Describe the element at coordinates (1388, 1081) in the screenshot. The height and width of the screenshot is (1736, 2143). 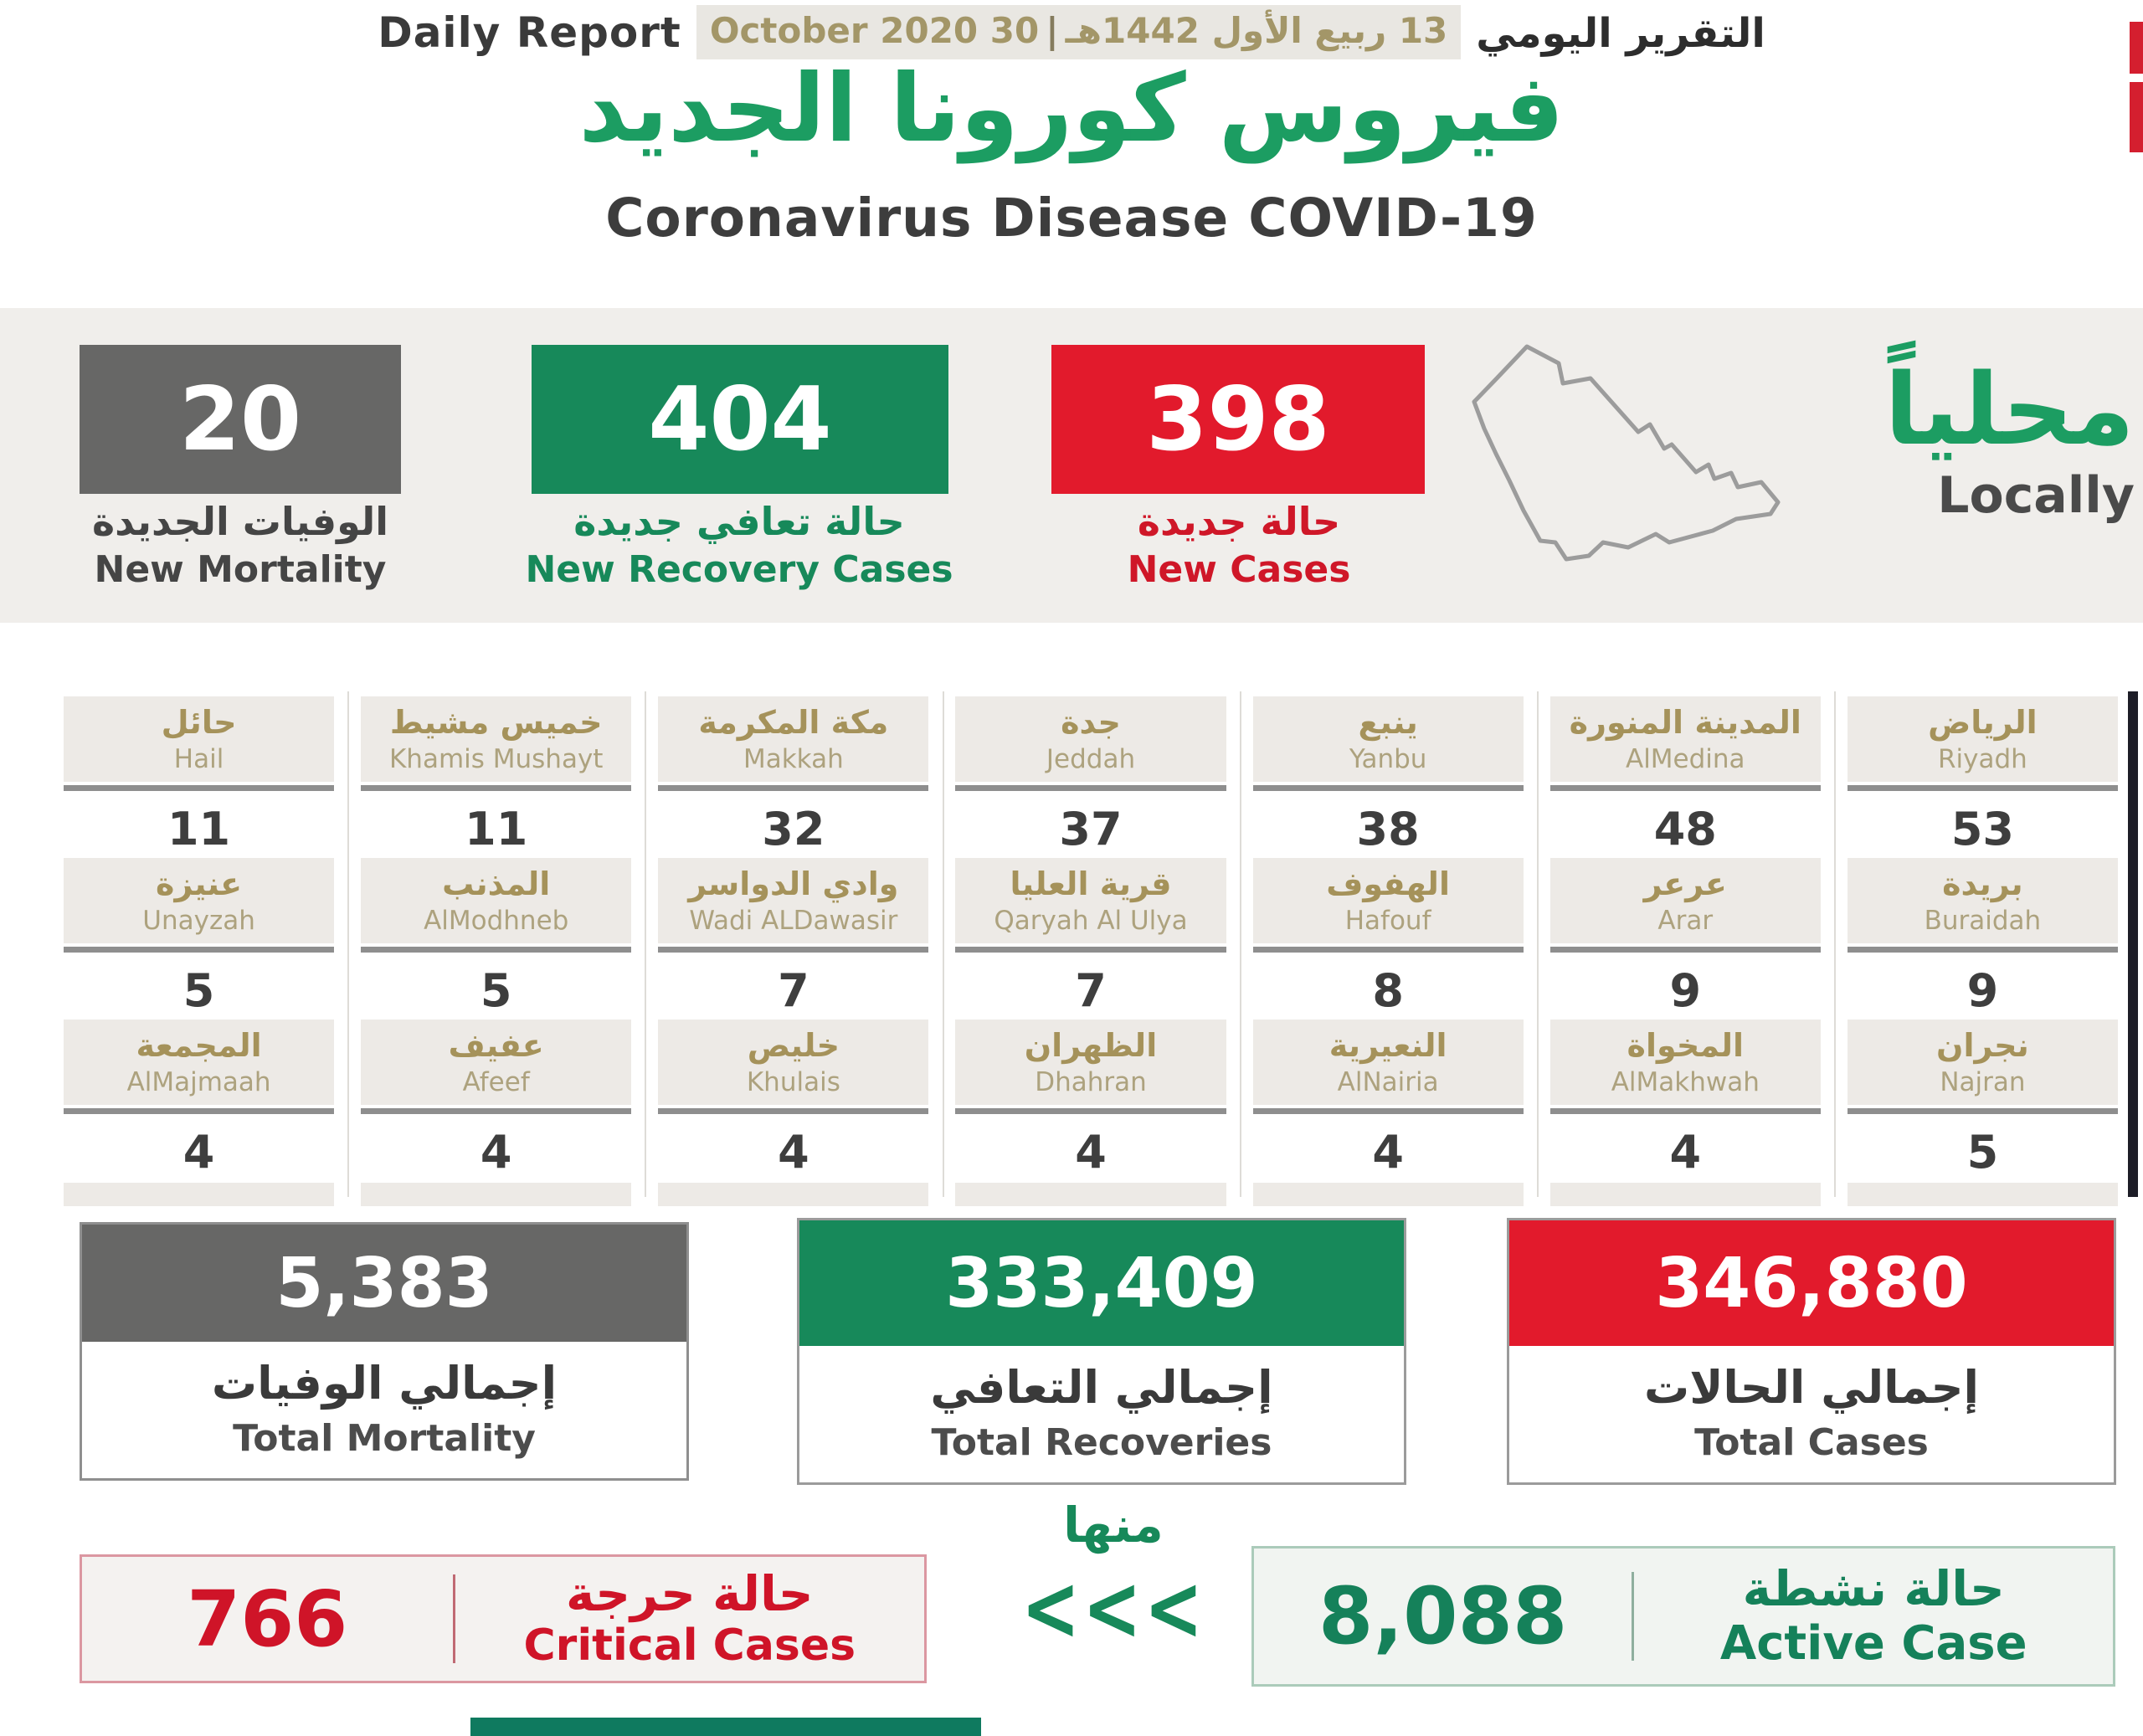
I see `city-name-en: AlNairia` at that location.